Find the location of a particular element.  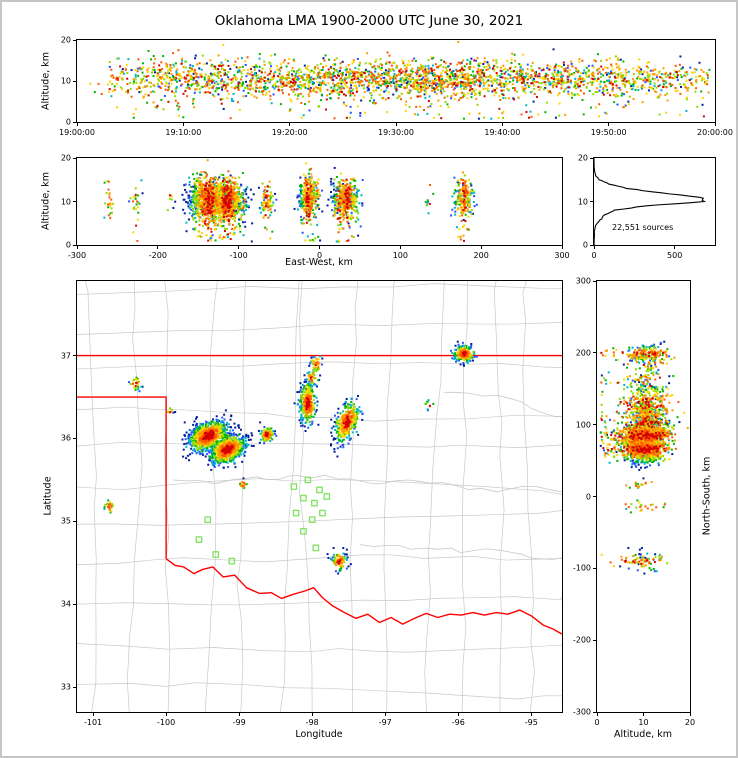

y-tick-label: 34 is located at coordinates (65, 604).